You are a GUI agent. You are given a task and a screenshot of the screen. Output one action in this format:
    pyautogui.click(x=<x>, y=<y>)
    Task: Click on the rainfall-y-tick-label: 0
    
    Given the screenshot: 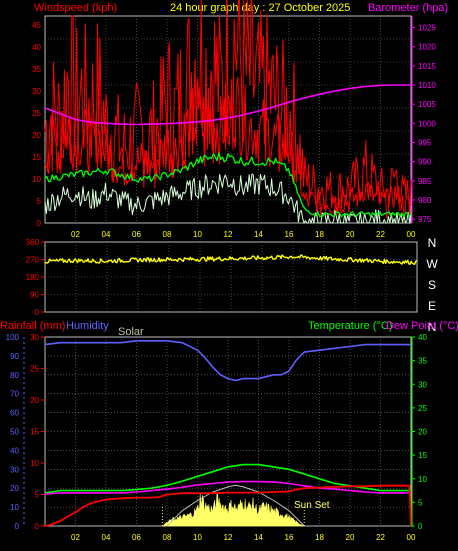 What is the action you would take?
    pyautogui.click(x=37, y=526)
    